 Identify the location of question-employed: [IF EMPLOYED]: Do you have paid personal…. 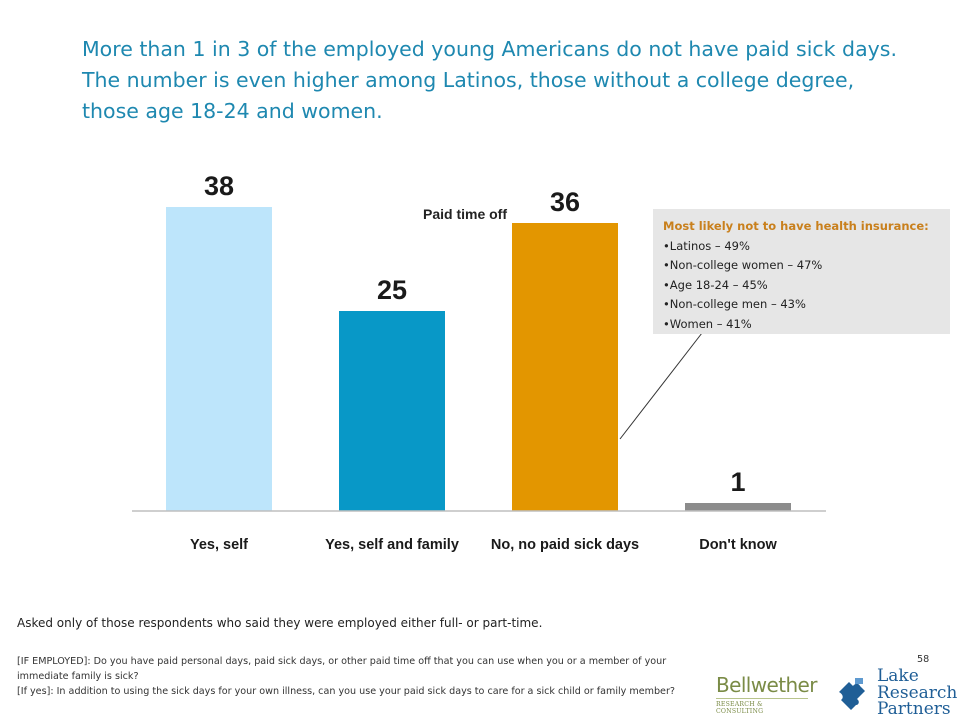
(342, 669).